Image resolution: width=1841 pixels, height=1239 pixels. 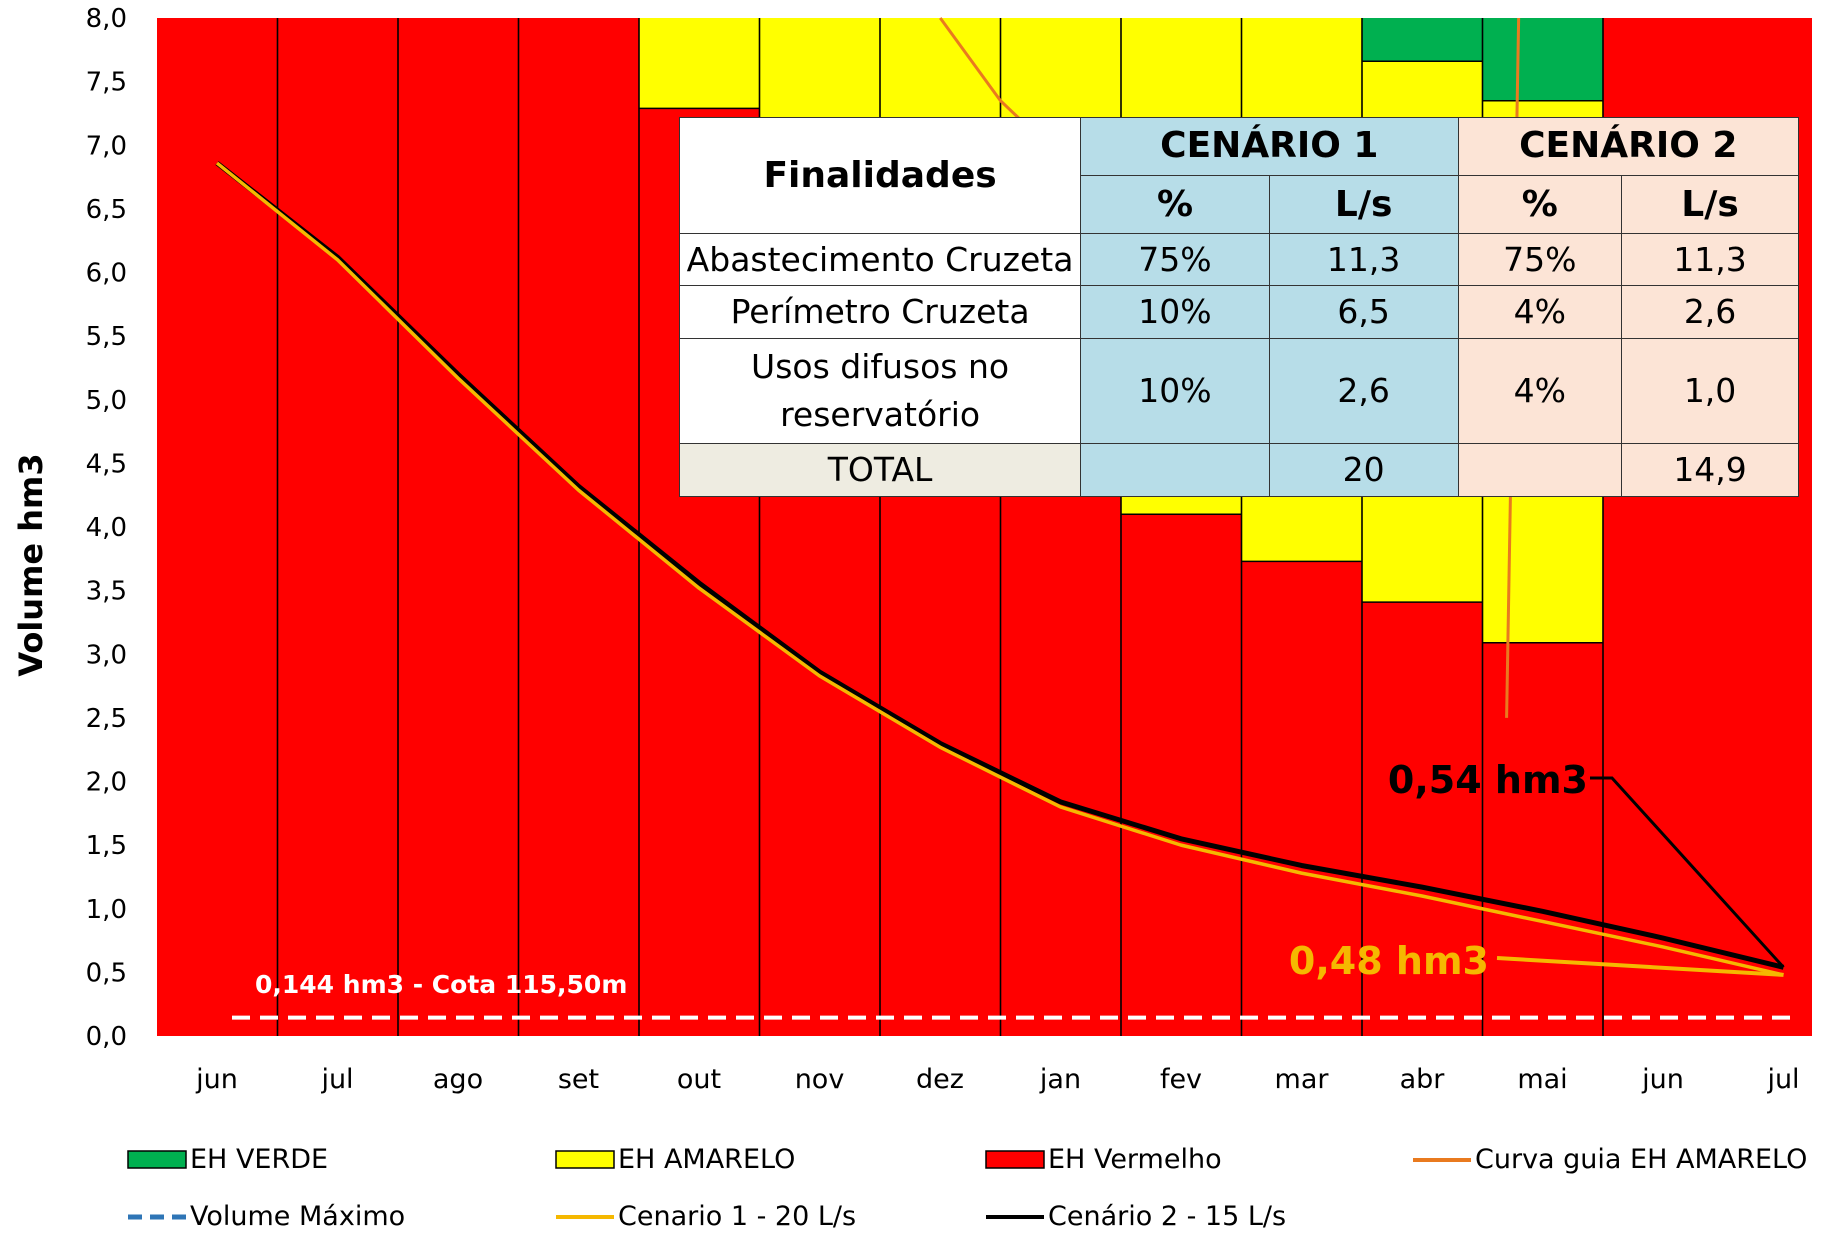 I want to click on x-tick-label: nov, so click(x=820, y=1079).